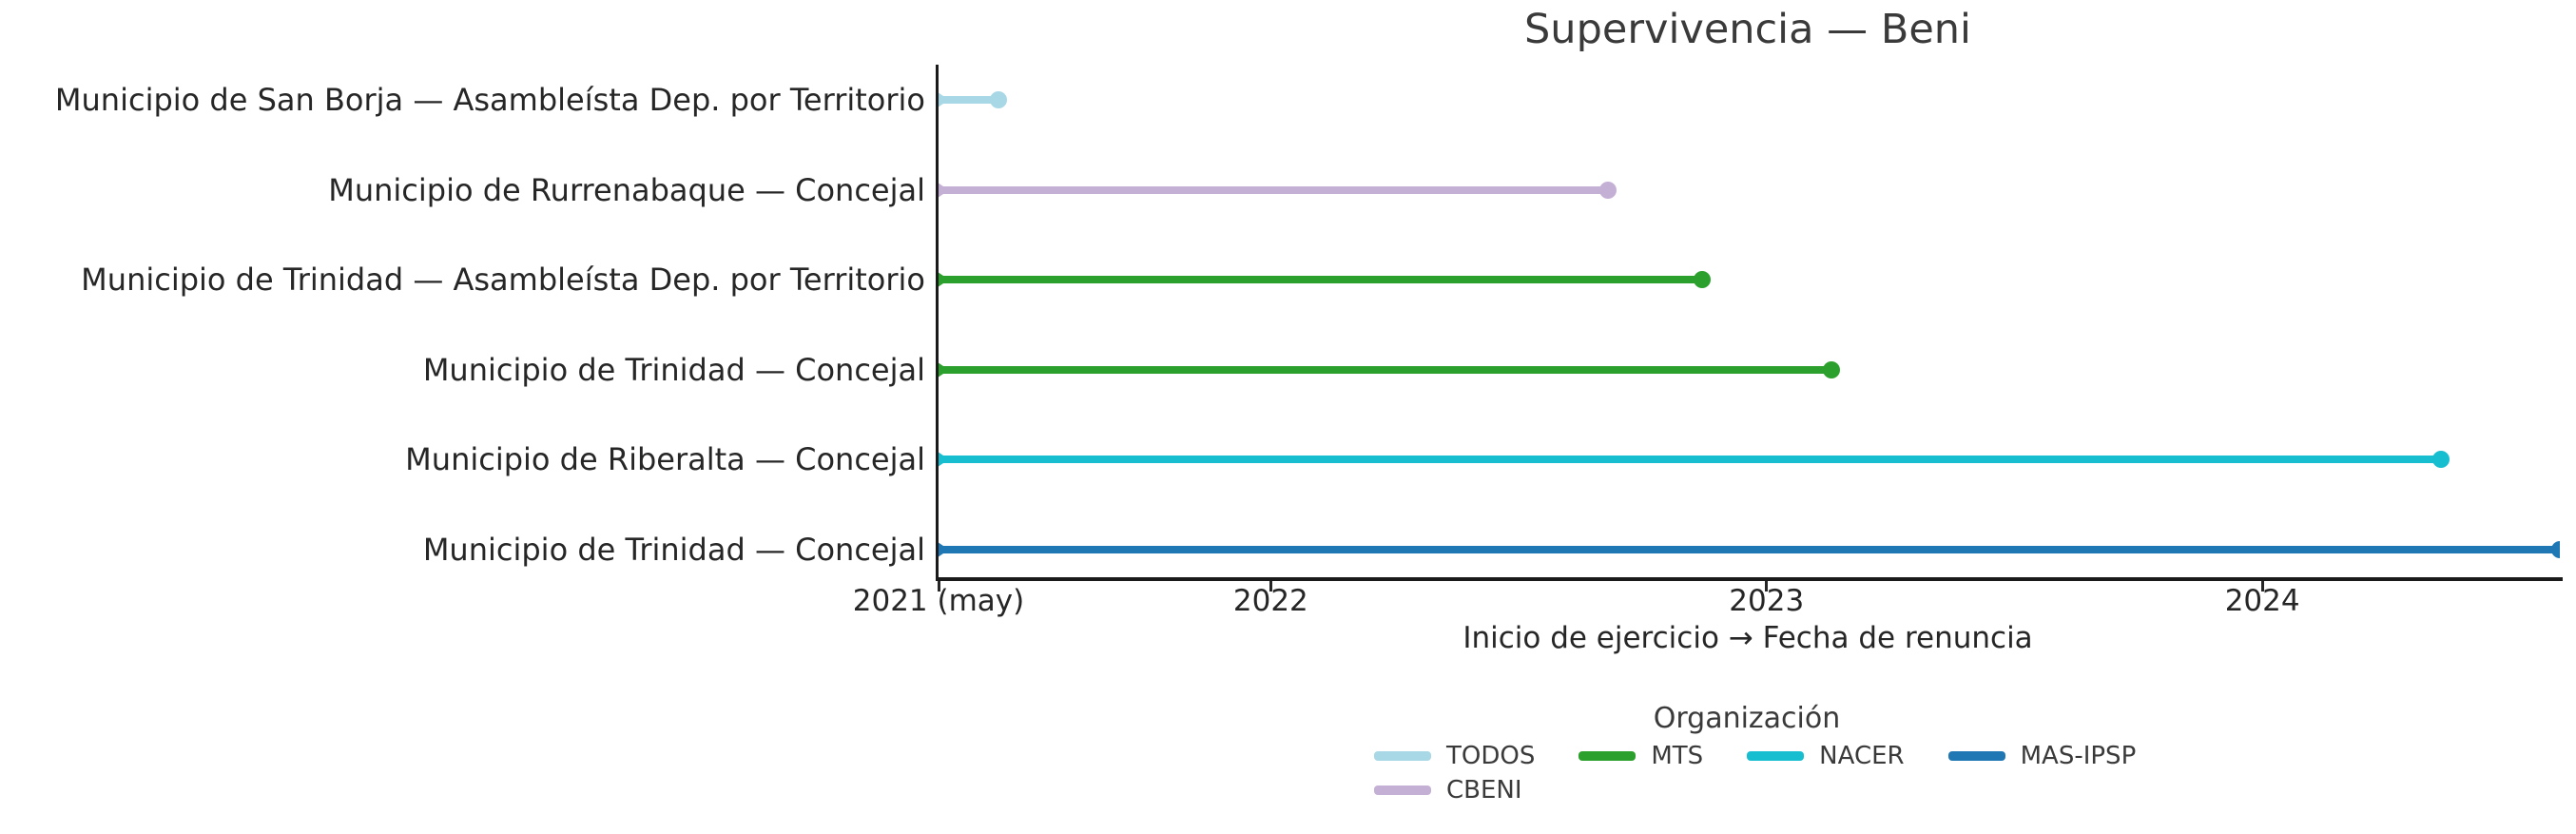 This screenshot has width=2576, height=834. I want to click on legend-row: TODOS MTS NACER MAS-IPSP, so click(1755, 756).